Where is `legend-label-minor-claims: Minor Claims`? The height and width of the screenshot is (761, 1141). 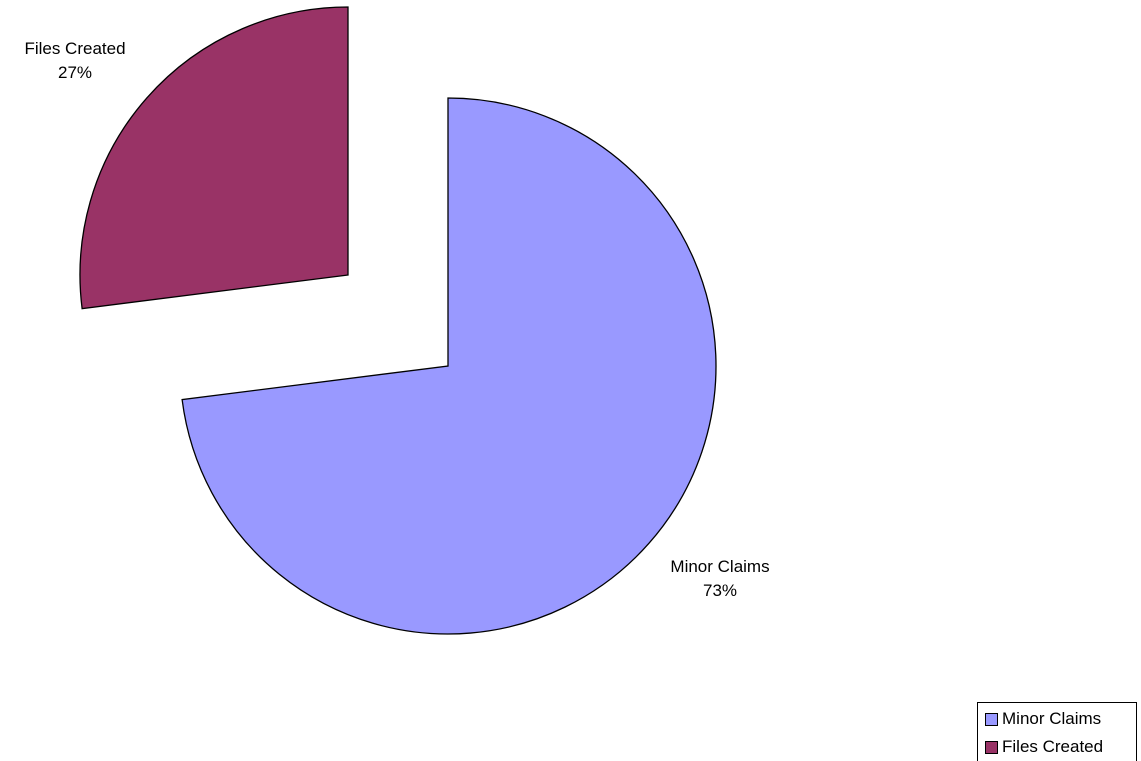 legend-label-minor-claims: Minor Claims is located at coordinates (1052, 718).